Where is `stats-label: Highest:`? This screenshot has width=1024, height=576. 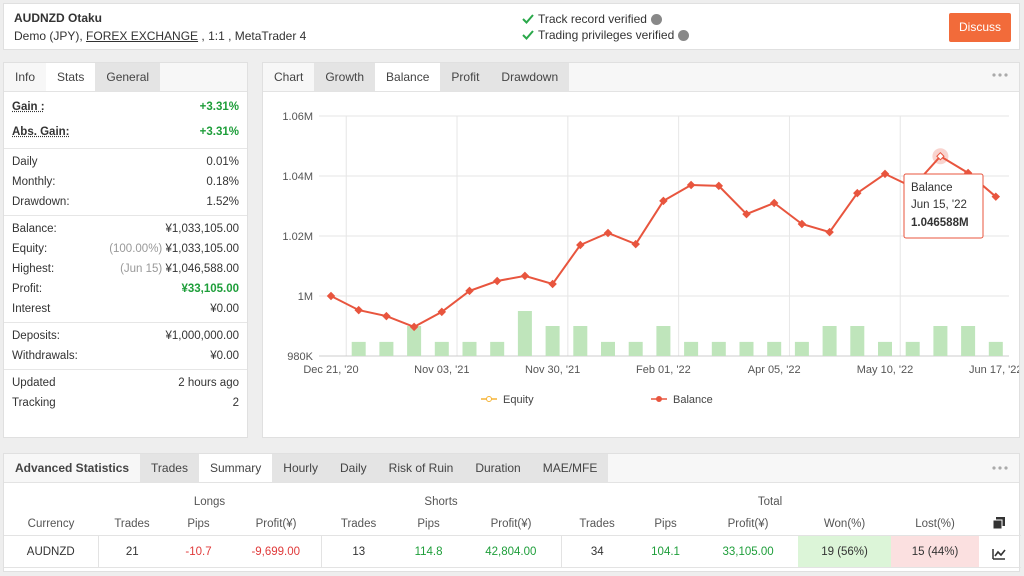
stats-label: Highest: is located at coordinates (33, 269).